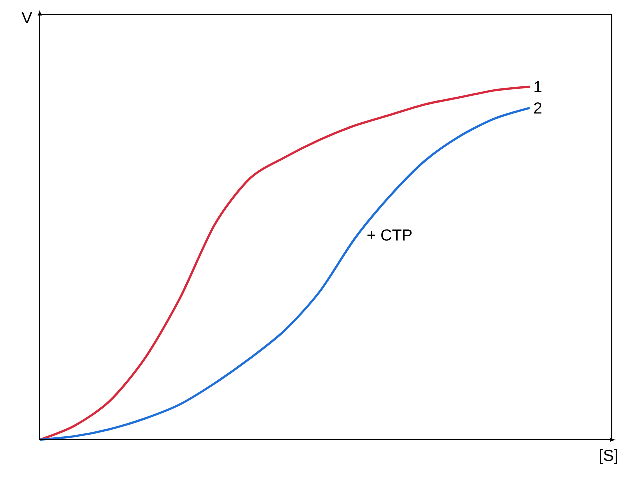 The width and height of the screenshot is (628, 492). I want to click on y-axis-title: V, so click(27, 18).